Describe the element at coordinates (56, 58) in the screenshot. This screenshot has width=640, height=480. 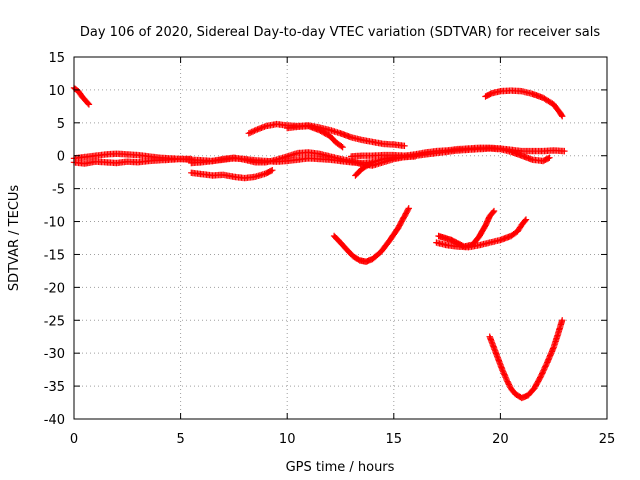
I see `y-tick-label: 15` at that location.